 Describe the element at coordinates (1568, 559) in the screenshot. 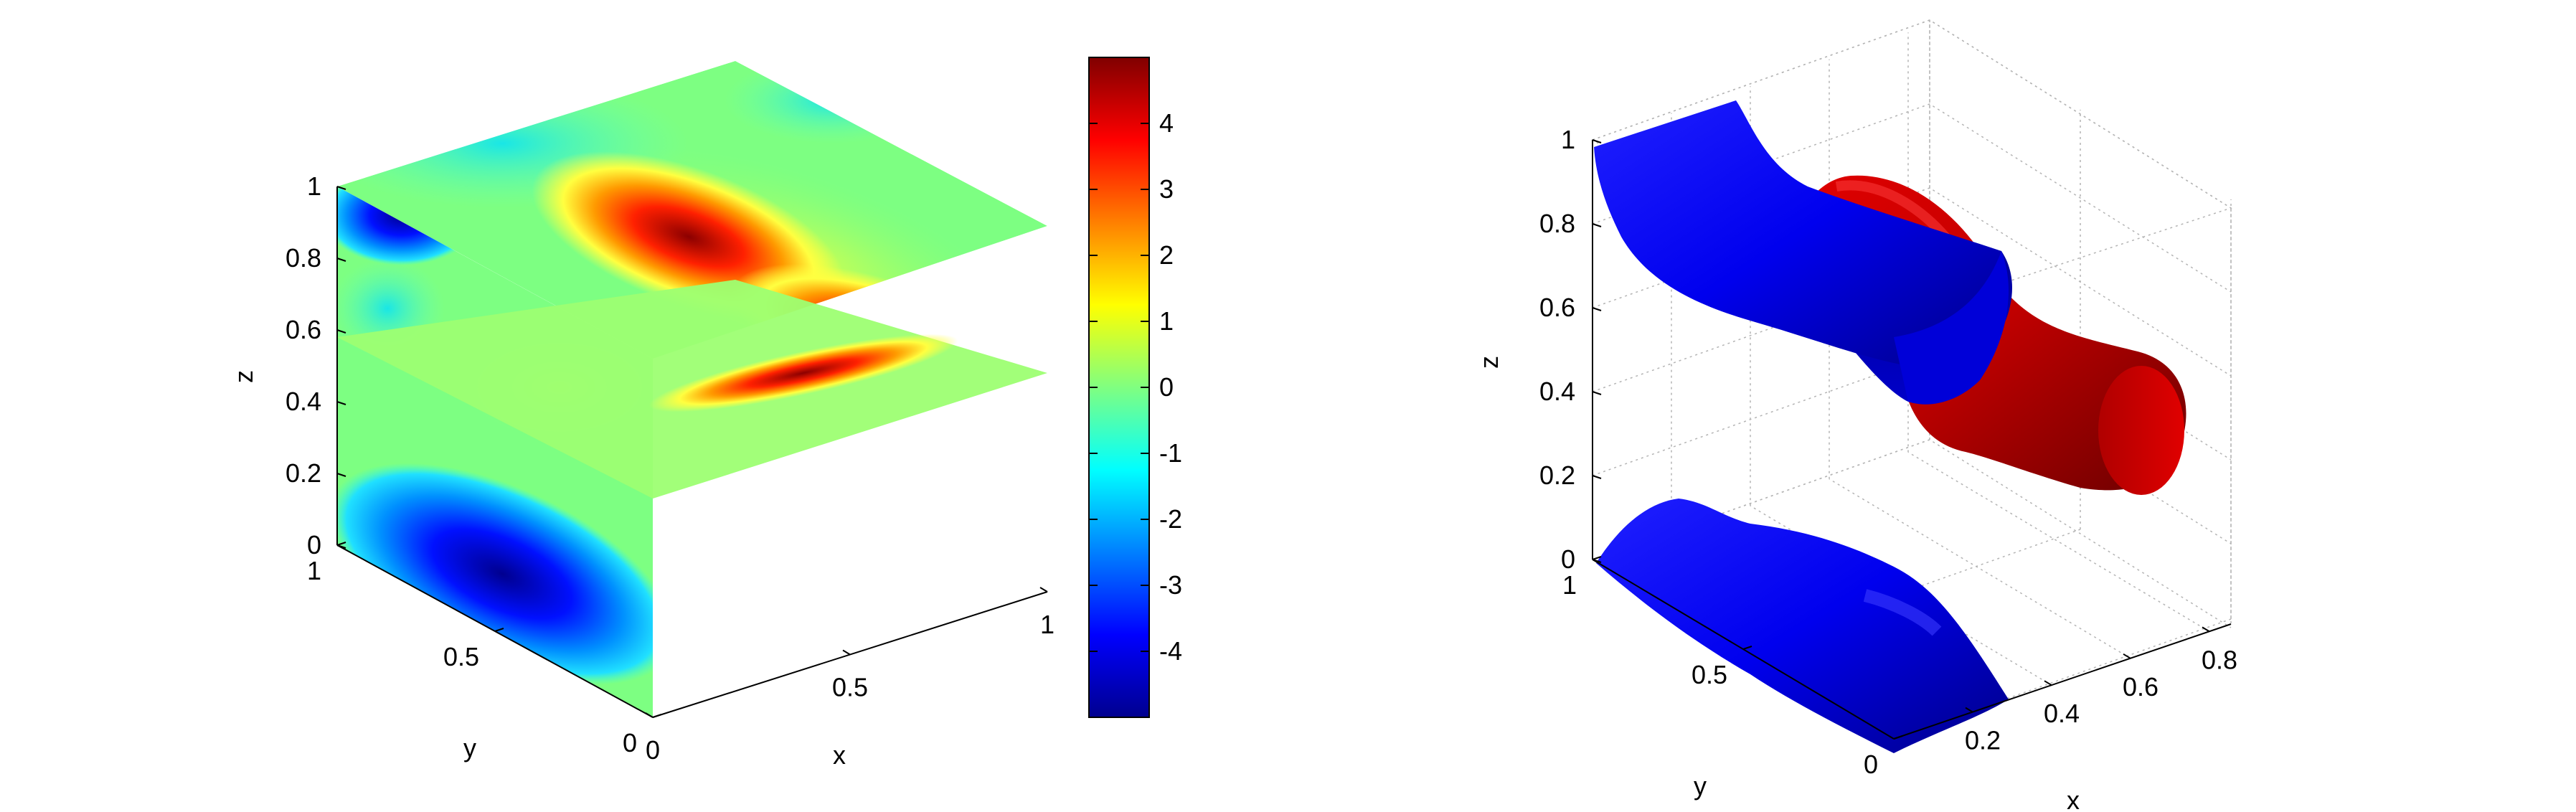

I see `iso-z-tick-label: 0` at that location.